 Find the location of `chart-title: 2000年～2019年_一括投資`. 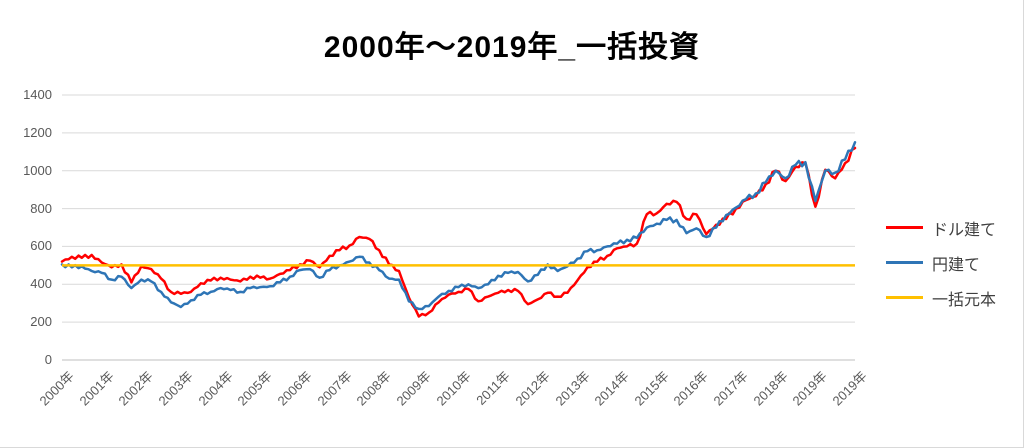

chart-title: 2000年～2019年_一括投資 is located at coordinates (512, 47).